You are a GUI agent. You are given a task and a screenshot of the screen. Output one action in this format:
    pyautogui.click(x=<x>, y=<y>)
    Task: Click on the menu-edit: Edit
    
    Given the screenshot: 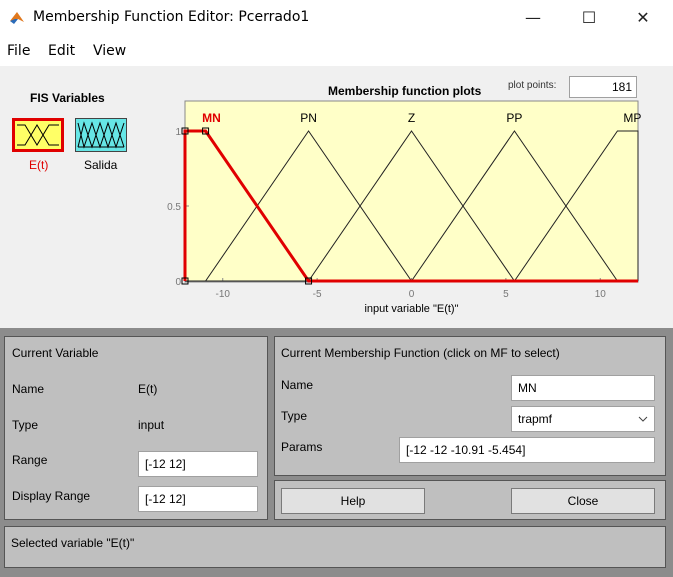 What is the action you would take?
    pyautogui.click(x=62, y=51)
    